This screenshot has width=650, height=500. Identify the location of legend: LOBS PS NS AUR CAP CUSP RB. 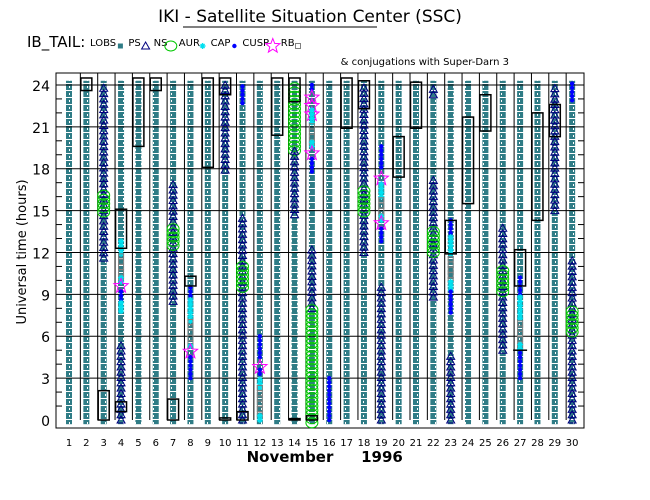
(195, 45).